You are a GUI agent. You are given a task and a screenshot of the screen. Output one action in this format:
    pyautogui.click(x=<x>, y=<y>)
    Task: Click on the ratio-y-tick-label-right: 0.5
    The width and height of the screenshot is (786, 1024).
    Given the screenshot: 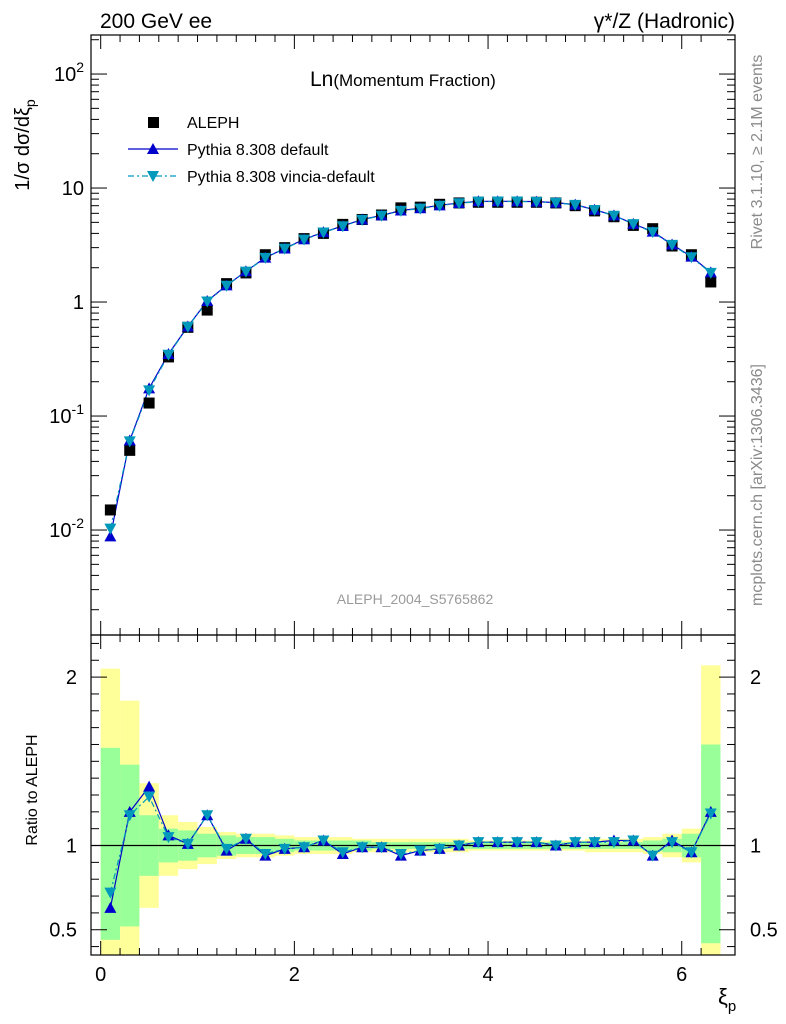 What is the action you would take?
    pyautogui.click(x=764, y=931)
    